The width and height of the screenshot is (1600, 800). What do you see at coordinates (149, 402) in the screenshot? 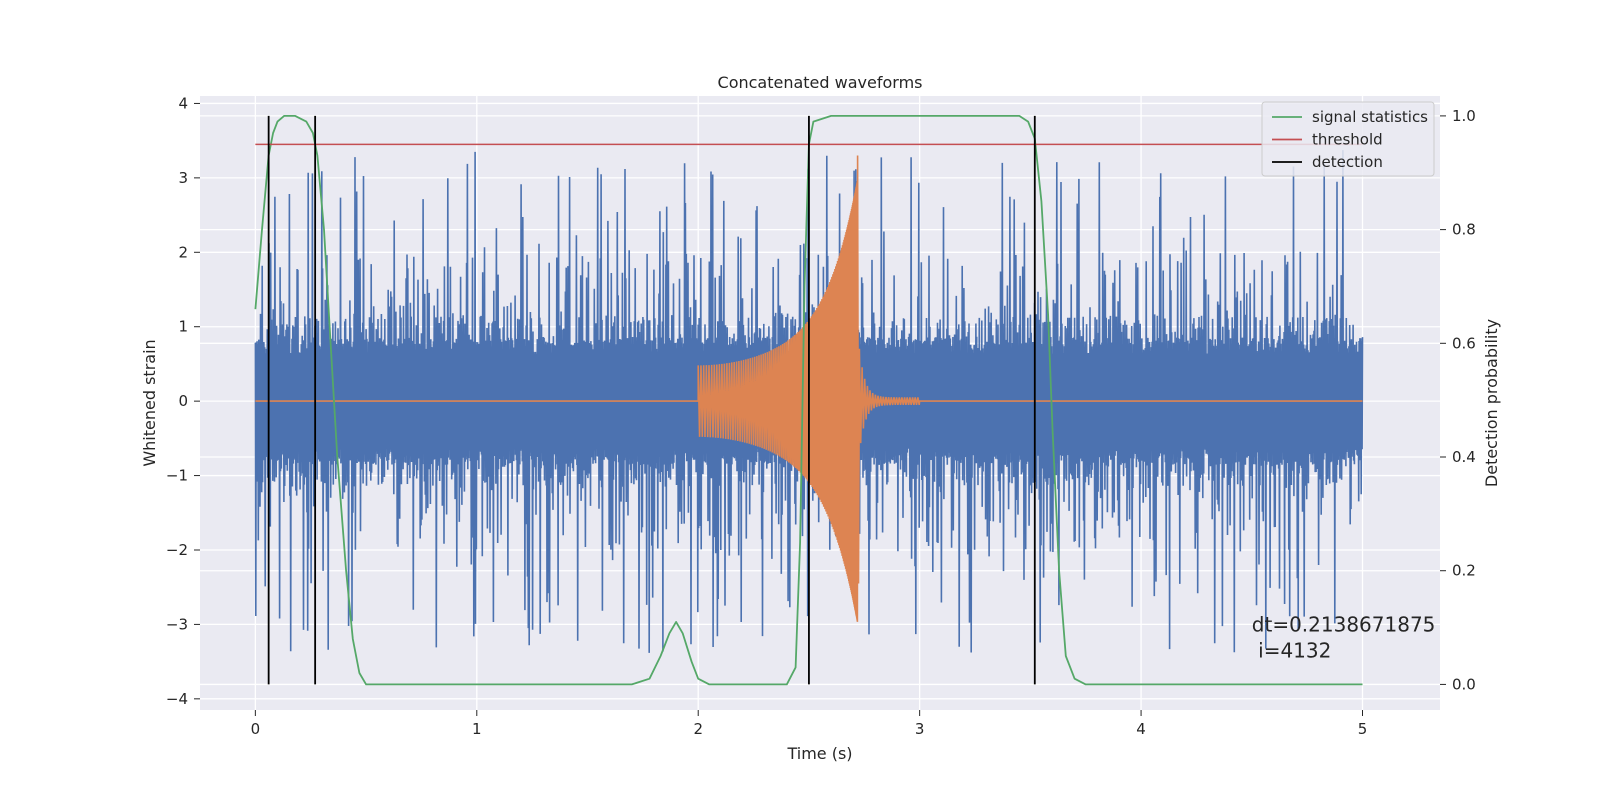
I see `y-axis-label: Whitened strain` at bounding box center [149, 402].